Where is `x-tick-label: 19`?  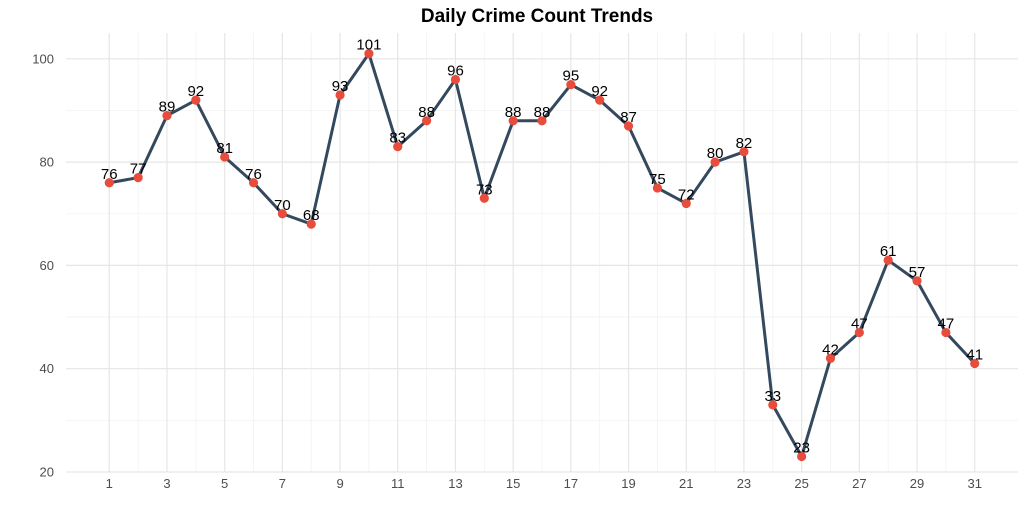 x-tick-label: 19 is located at coordinates (628, 483).